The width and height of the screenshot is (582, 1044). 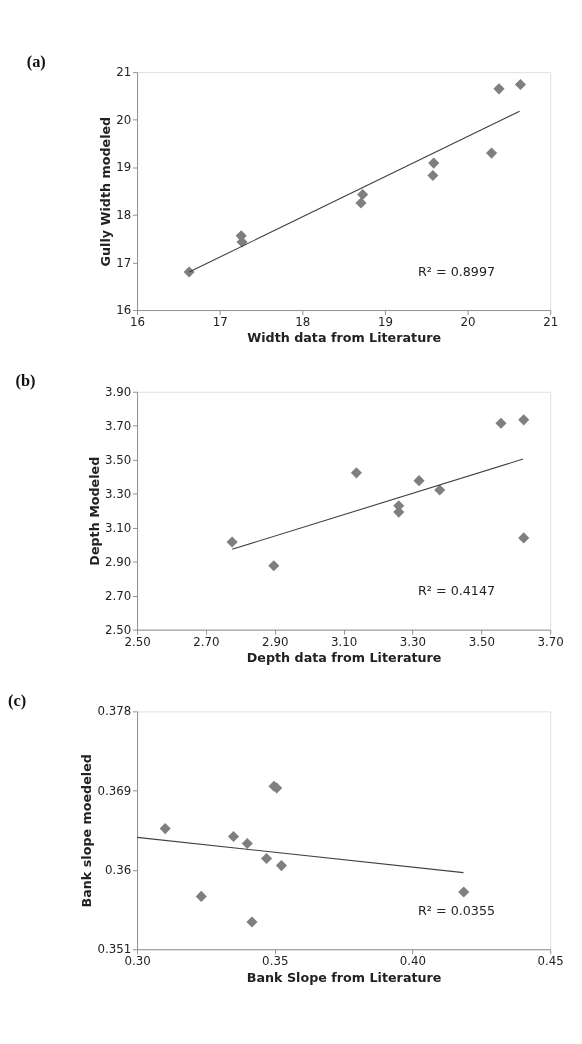 What do you see at coordinates (220, 321) in the screenshot?
I see `x-tick-label: 17` at bounding box center [220, 321].